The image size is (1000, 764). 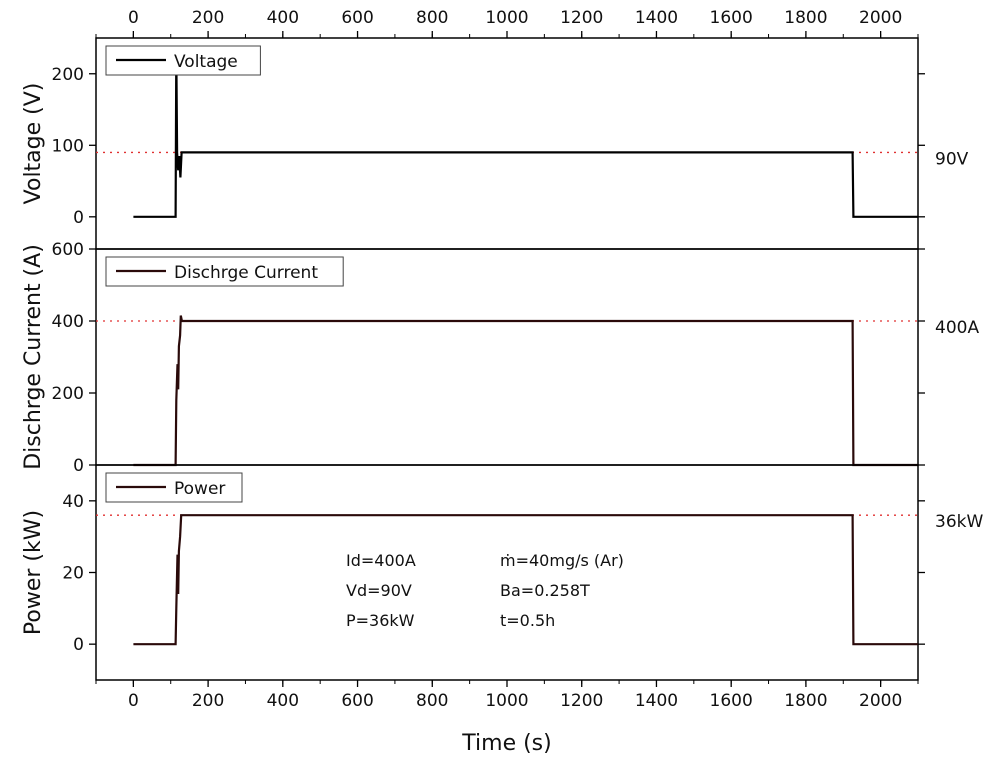 I want to click on y-tick-label: 20, so click(x=73, y=574).